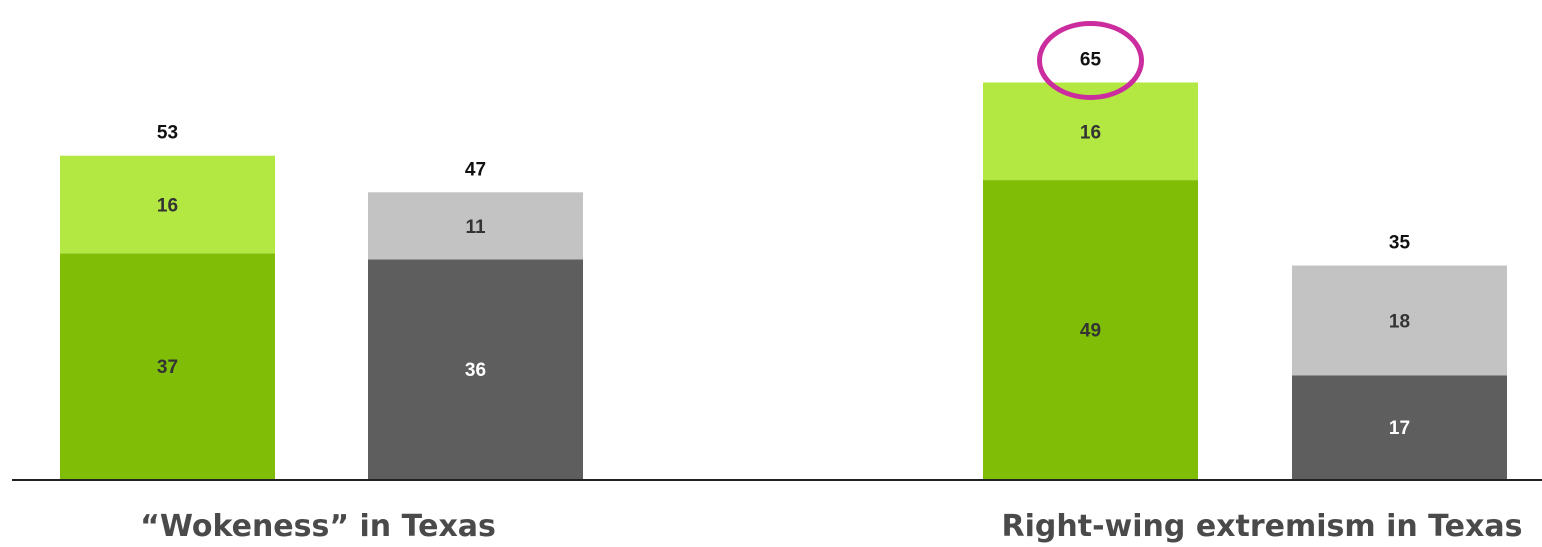 This screenshot has height=547, width=1542. I want to click on group-label: “Wokeness” in Texas, so click(318, 526).